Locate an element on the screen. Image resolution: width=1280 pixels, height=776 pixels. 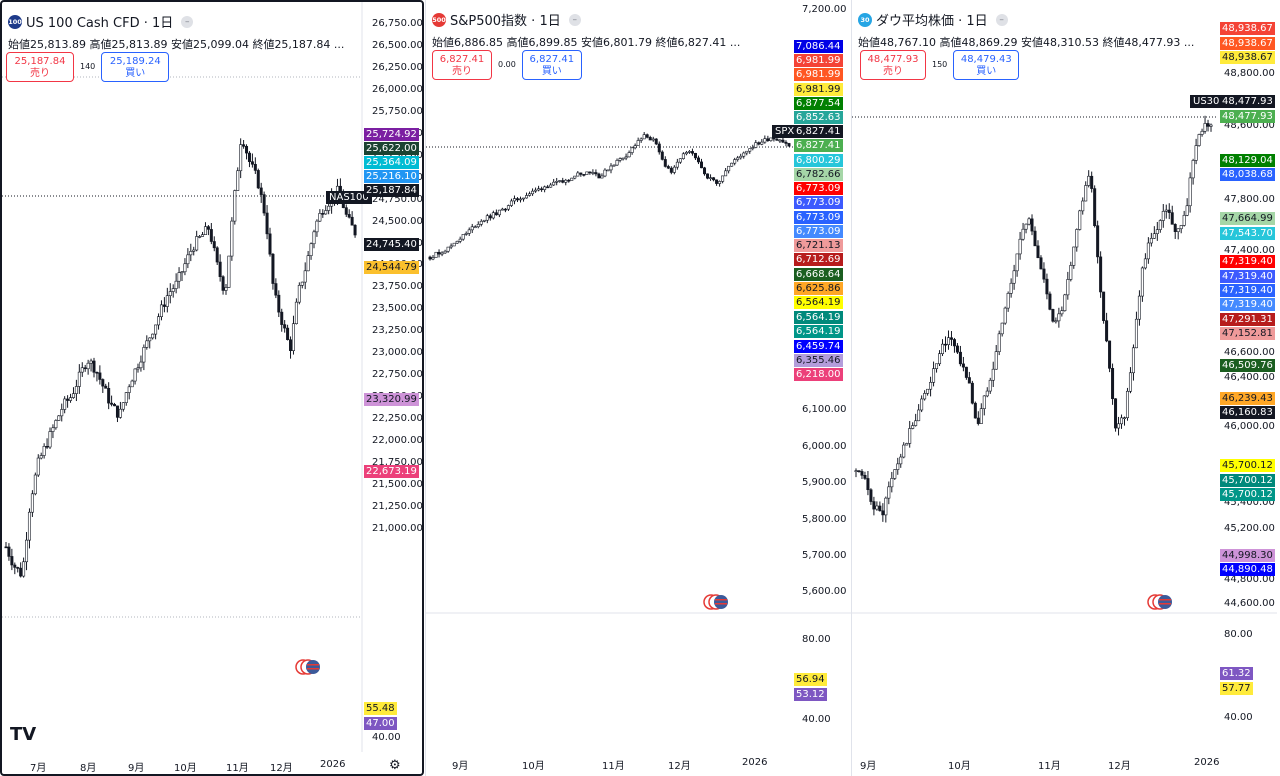
sell-button: 6,827.41 売り is located at coordinates (462, 65).